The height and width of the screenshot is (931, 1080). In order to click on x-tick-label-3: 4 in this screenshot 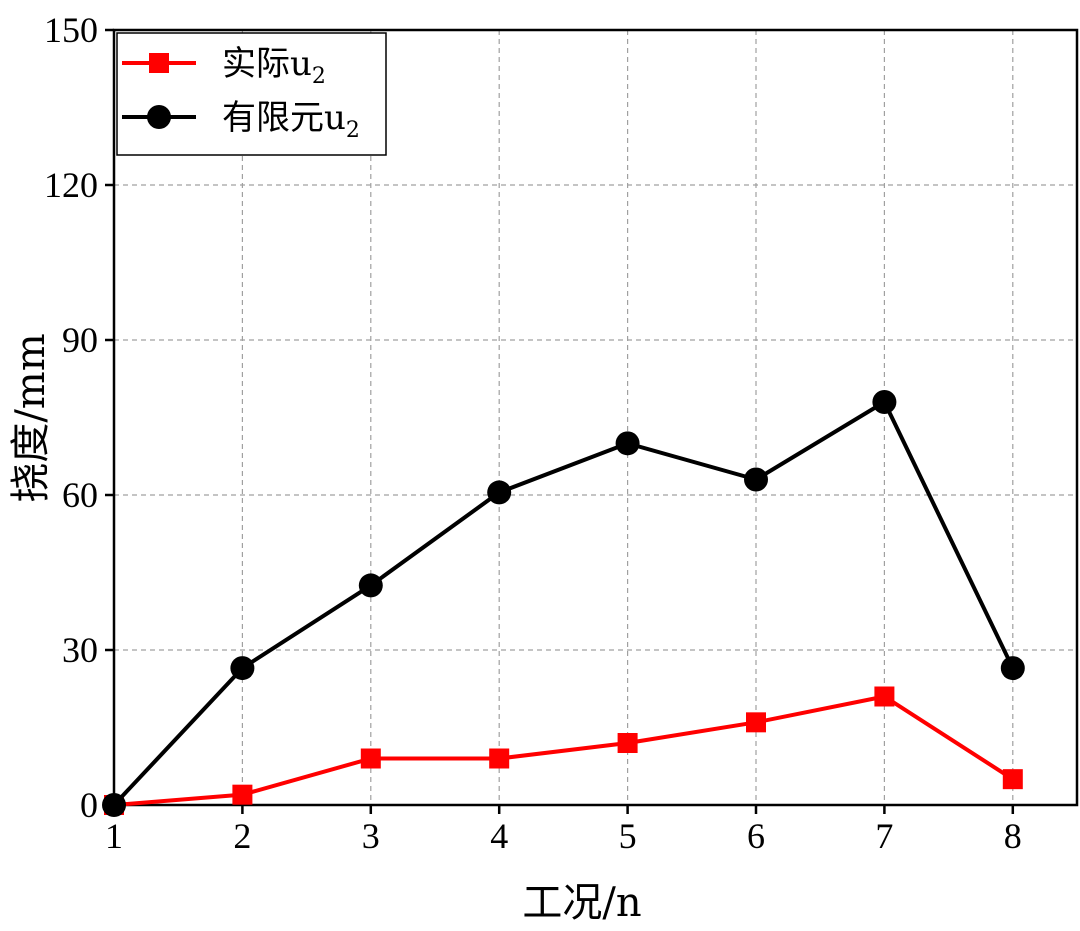, I will do `click(499, 836)`.